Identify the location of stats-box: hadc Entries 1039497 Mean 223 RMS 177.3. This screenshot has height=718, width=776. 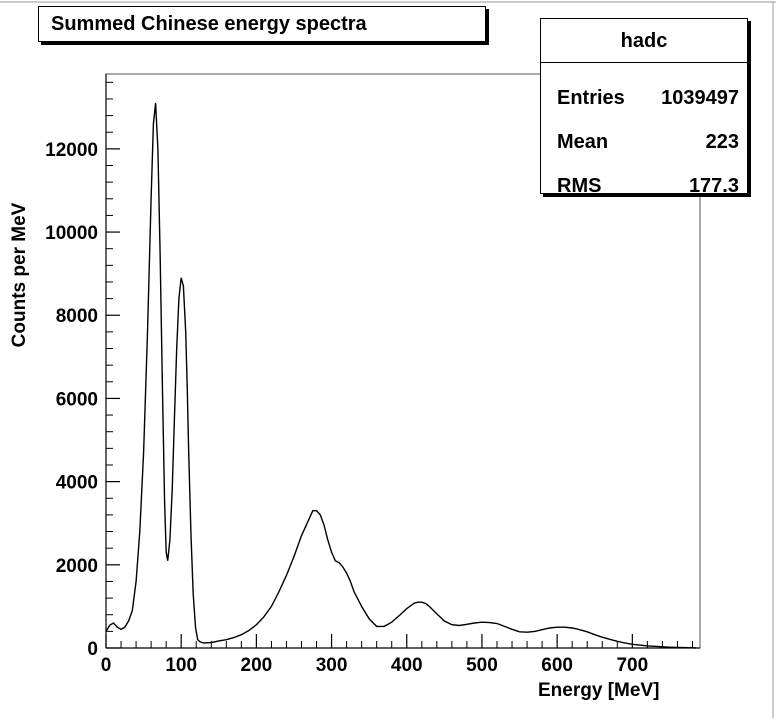
(644, 107).